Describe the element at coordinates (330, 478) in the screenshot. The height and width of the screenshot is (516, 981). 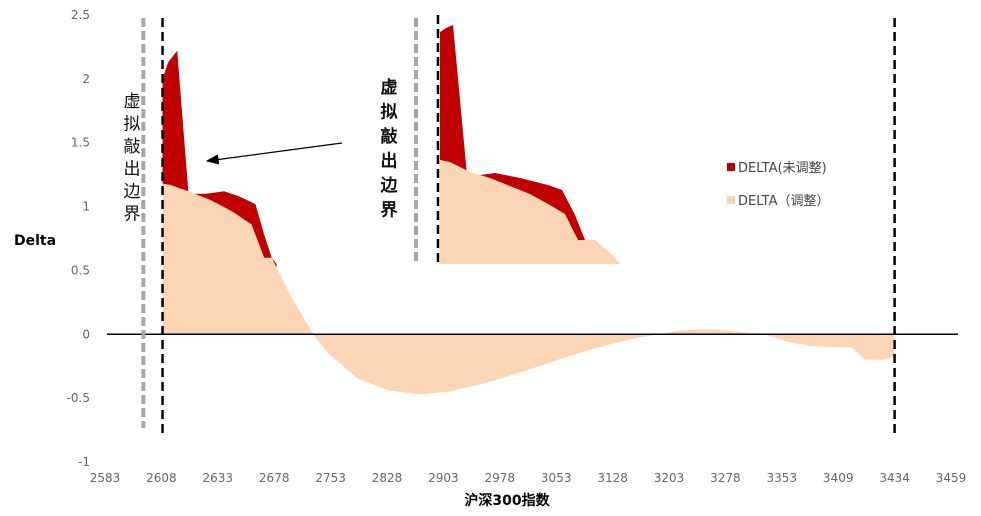
I see `x-tick-label: 2753` at that location.